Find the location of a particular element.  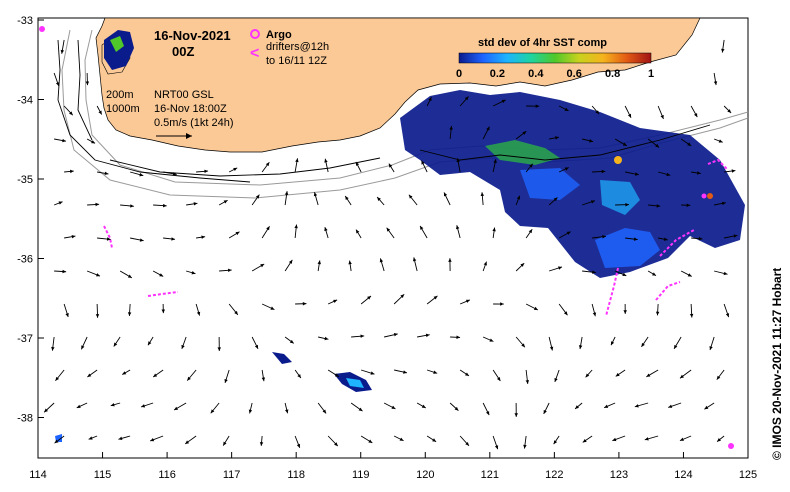

x-axis: 114 115 116 117 118 119 120 121 122 123 124 125 is located at coordinates (393, 466).